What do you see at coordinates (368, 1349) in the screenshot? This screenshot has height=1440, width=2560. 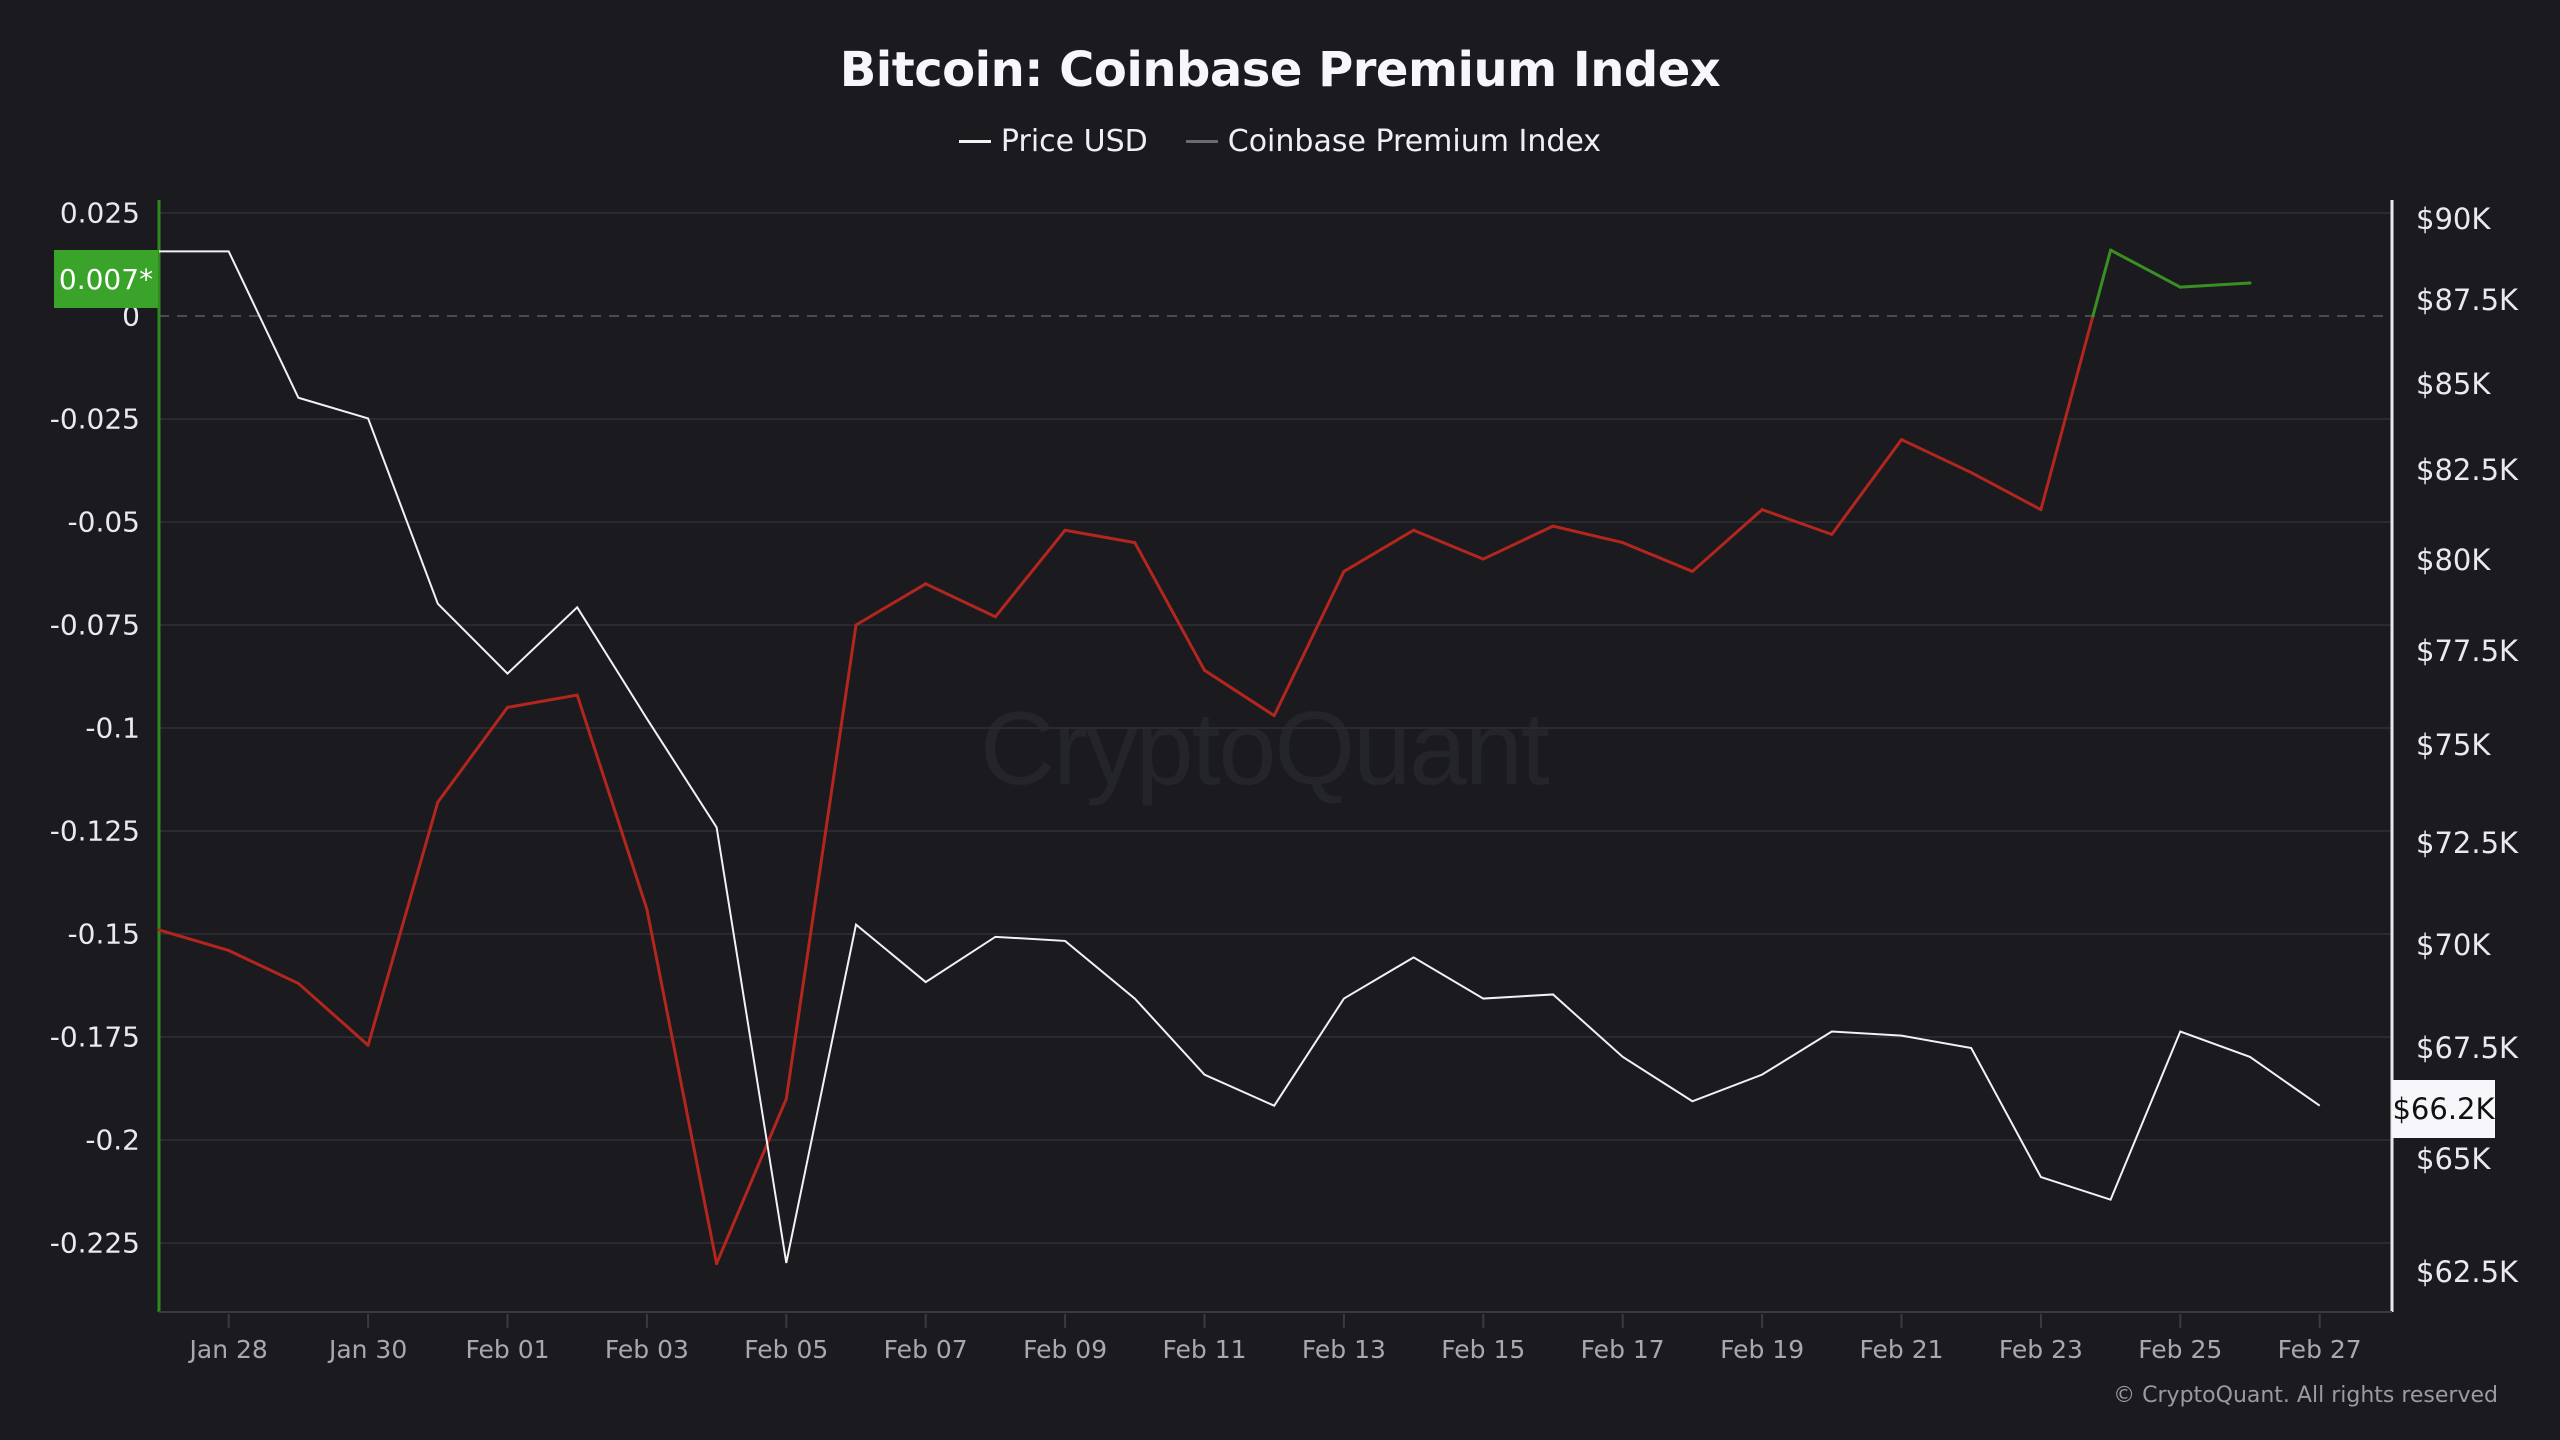 I see `x-axis-tick-label: Jan 30` at bounding box center [368, 1349].